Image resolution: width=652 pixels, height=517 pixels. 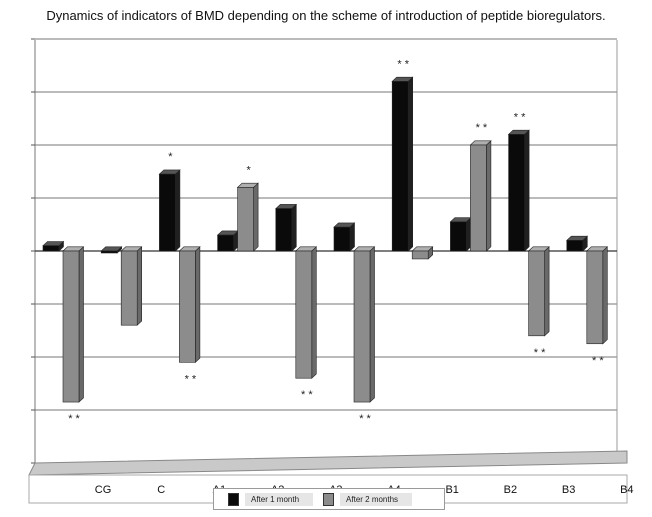 I want to click on x-tick-label: C, so click(x=161, y=490).